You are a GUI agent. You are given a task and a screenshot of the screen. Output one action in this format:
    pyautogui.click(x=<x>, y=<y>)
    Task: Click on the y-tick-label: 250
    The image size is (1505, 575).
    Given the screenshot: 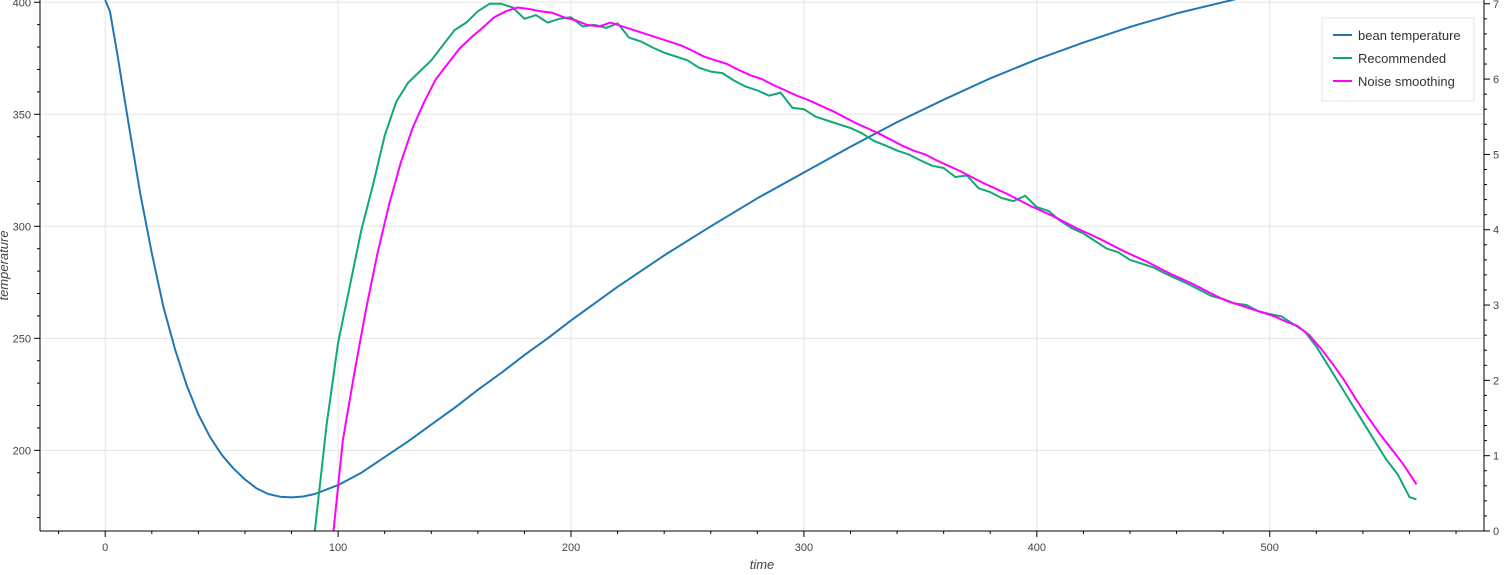 What is the action you would take?
    pyautogui.click(x=22, y=339)
    